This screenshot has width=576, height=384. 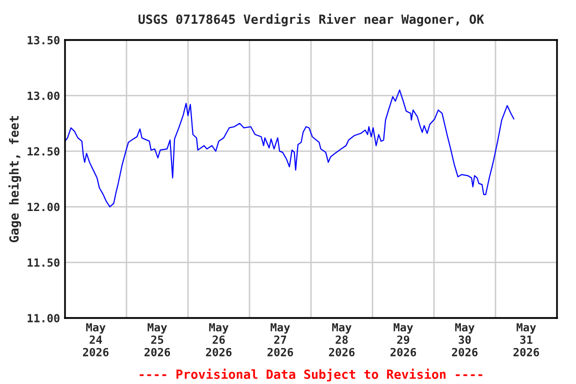 What do you see at coordinates (157, 339) in the screenshot?
I see `x-tick-label: May 25 2026` at bounding box center [157, 339].